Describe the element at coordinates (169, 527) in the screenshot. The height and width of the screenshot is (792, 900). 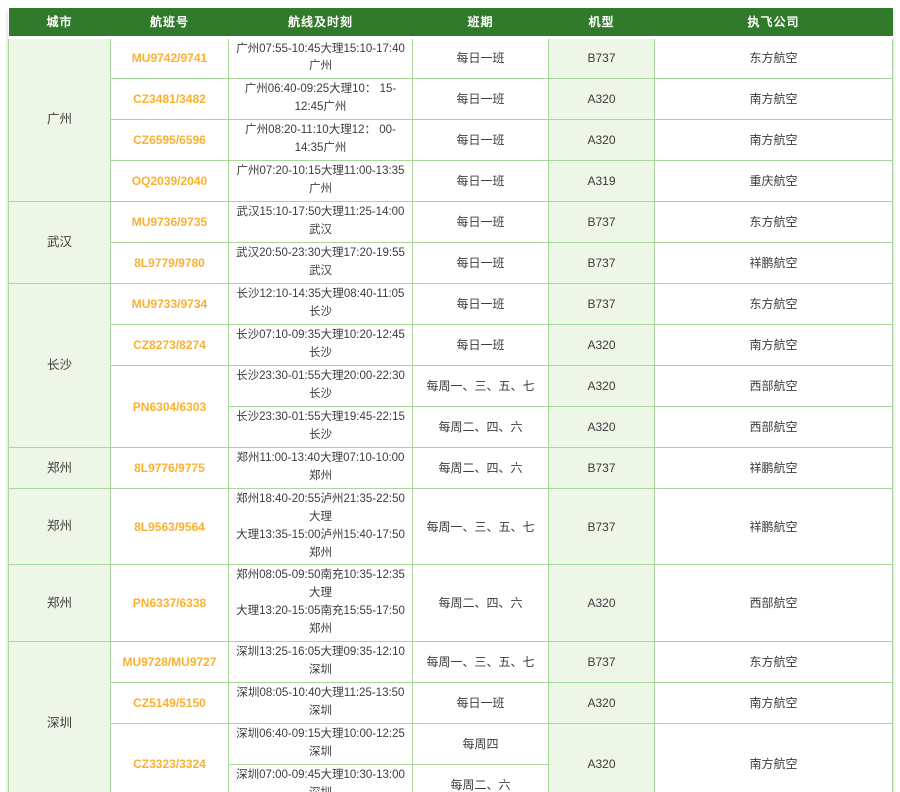
I see `flight-number-cell: 8L9563/9564` at that location.